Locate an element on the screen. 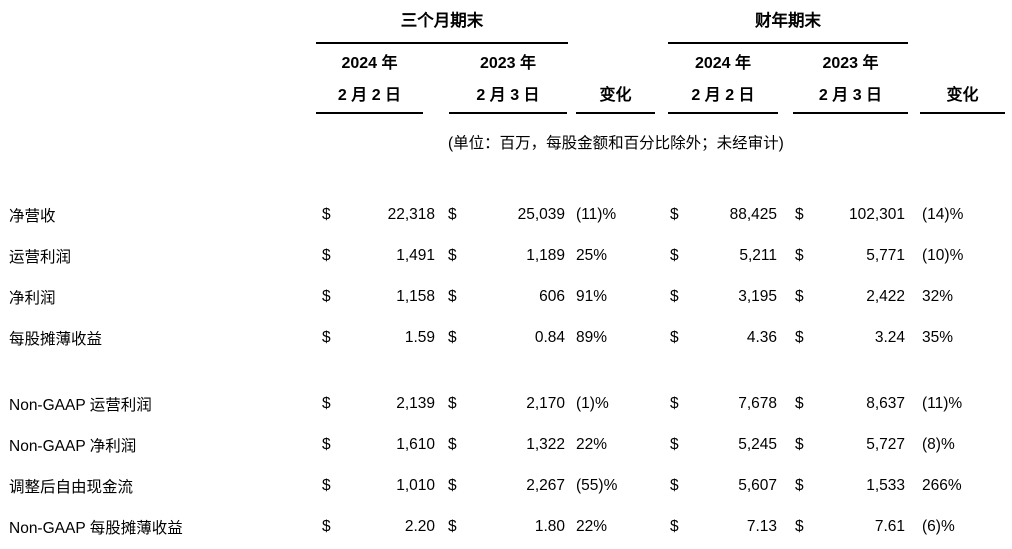 This screenshot has width=1012, height=549. value-cell: $1,158 is located at coordinates (377, 297).